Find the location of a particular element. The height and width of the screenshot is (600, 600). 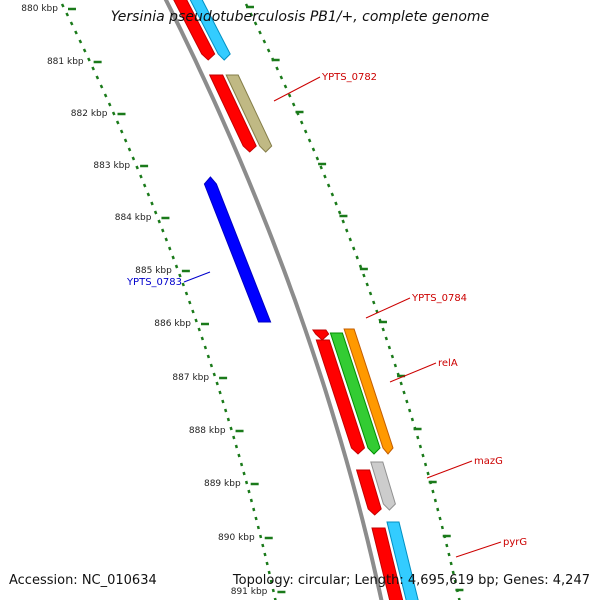

gene-label: YPTS_0782 is located at coordinates (349, 77).